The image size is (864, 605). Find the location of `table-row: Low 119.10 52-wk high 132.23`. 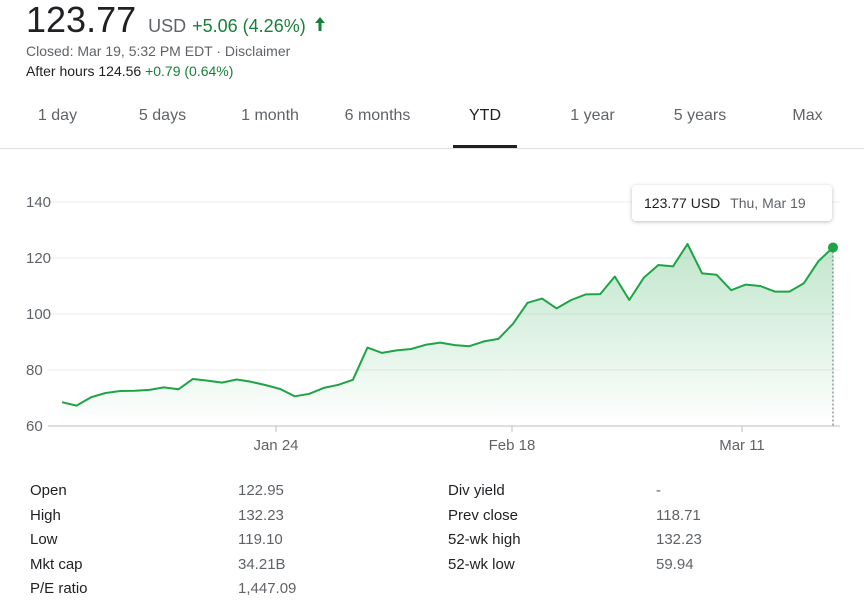

table-row: Low 119.10 52-wk high 132.23 is located at coordinates (440, 543).